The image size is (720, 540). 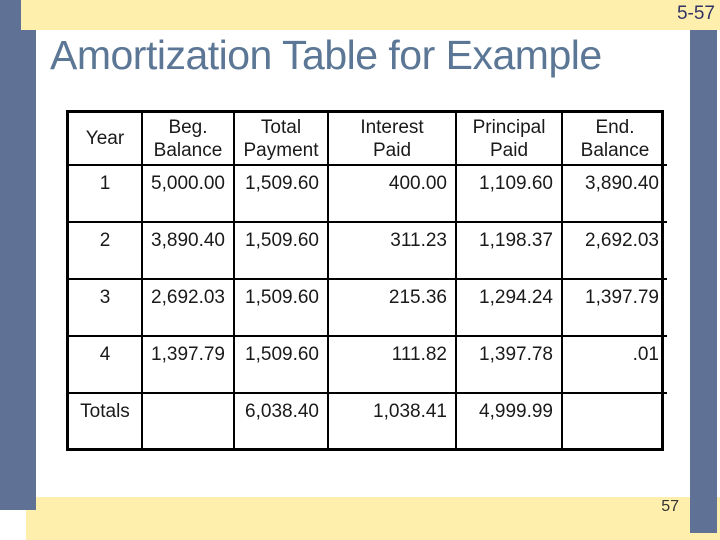 I want to click on cell-beg-balance-1: 5,000.00, so click(x=189, y=194).